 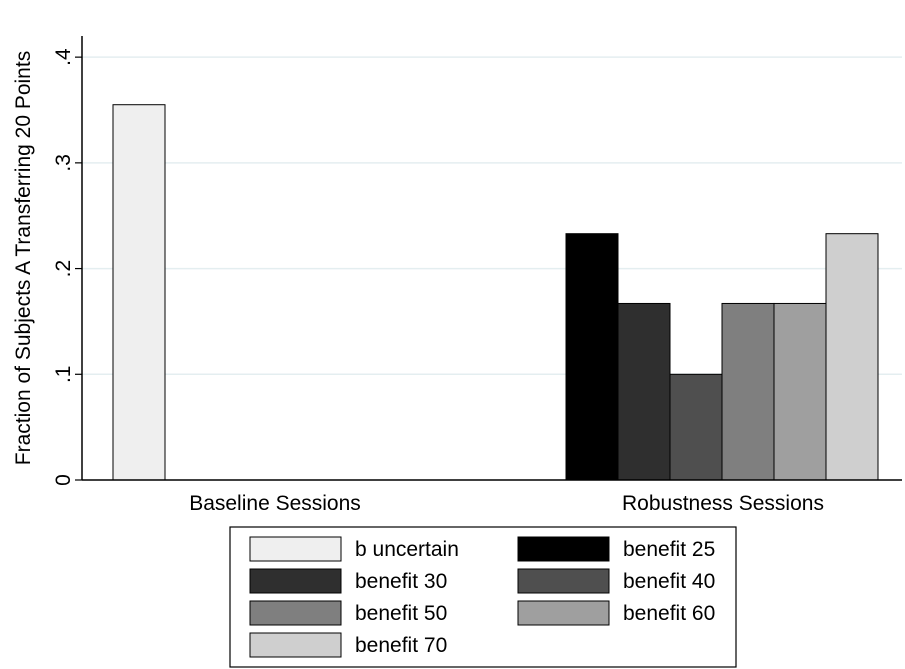 What do you see at coordinates (669, 581) in the screenshot?
I see `legend-label: benefit 40` at bounding box center [669, 581].